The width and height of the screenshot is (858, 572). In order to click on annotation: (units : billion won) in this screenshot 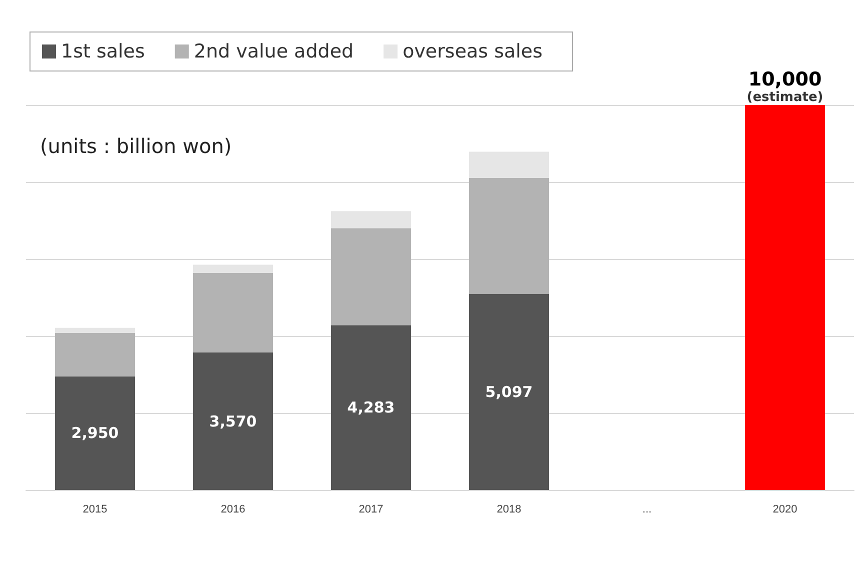, I will do `click(136, 146)`.